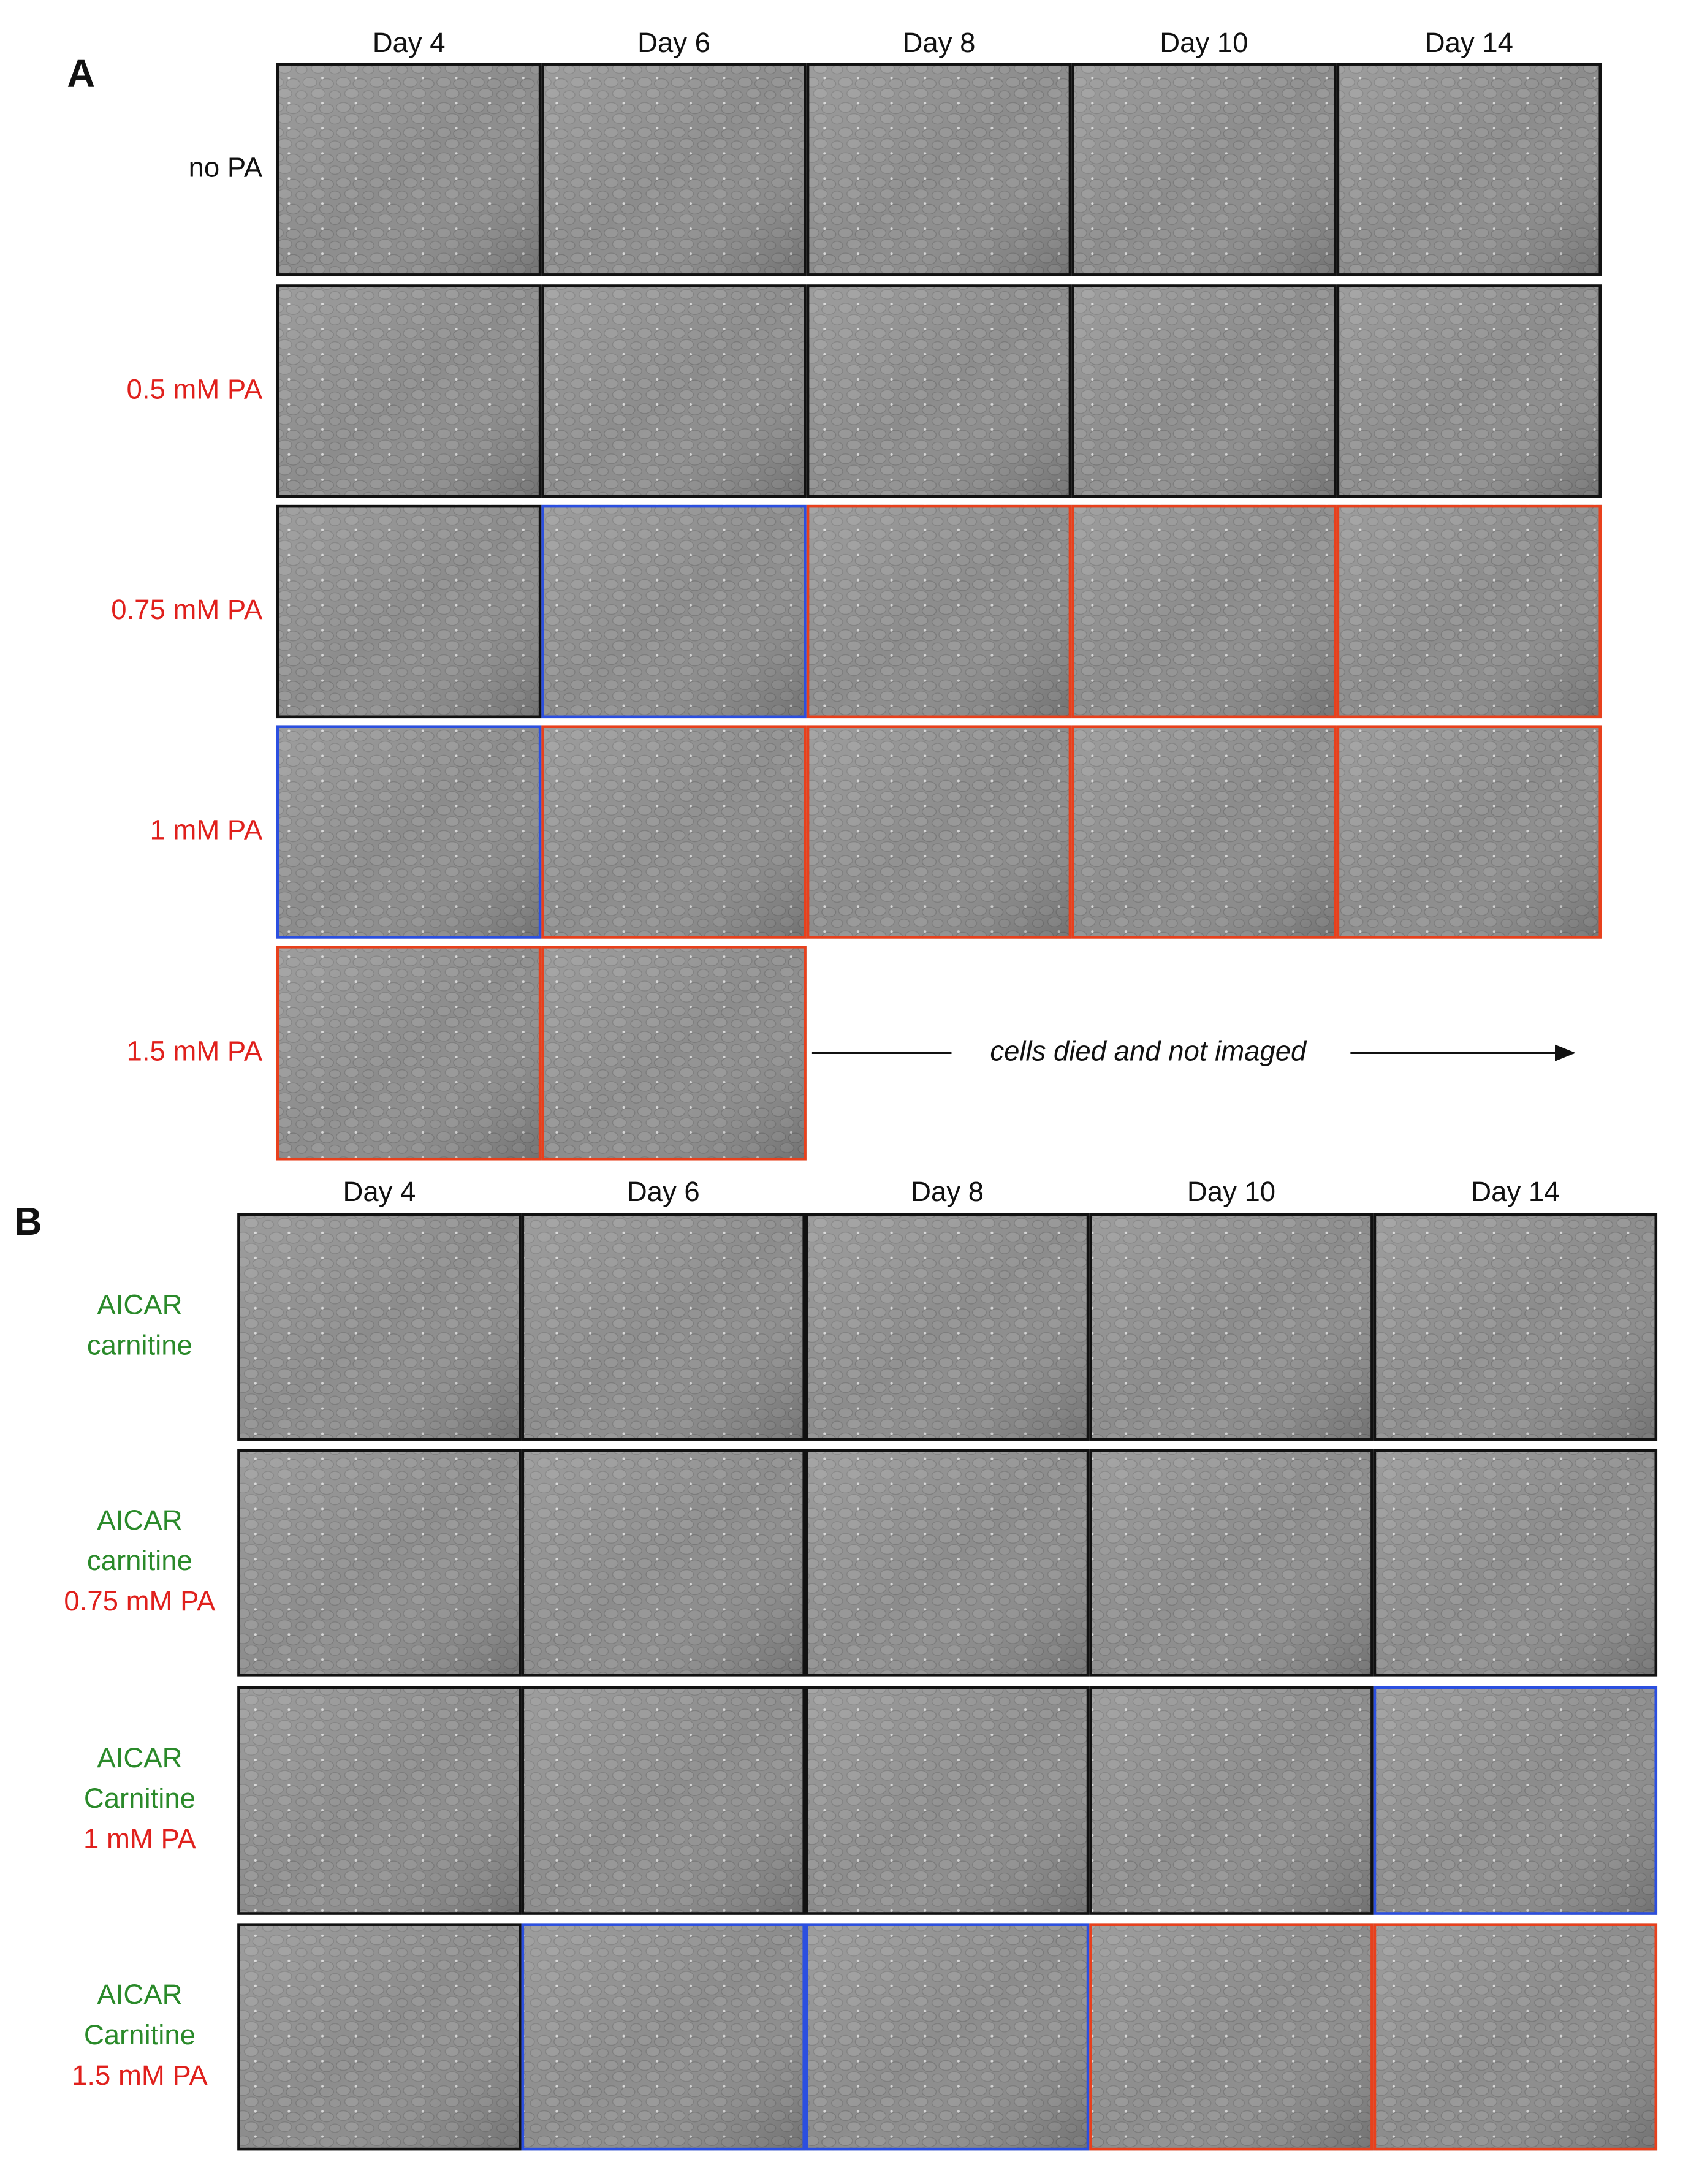 This screenshot has height=2184, width=1691. What do you see at coordinates (139, 1344) in the screenshot?
I see `row-label: carnitine` at bounding box center [139, 1344].